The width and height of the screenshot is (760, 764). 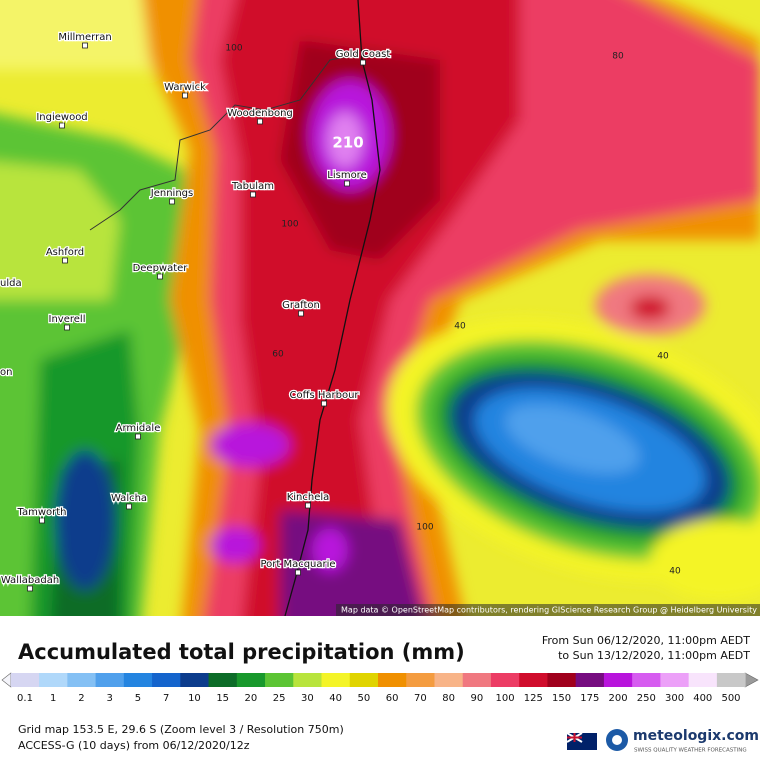 I want to click on level-label: 15, so click(x=222, y=698).